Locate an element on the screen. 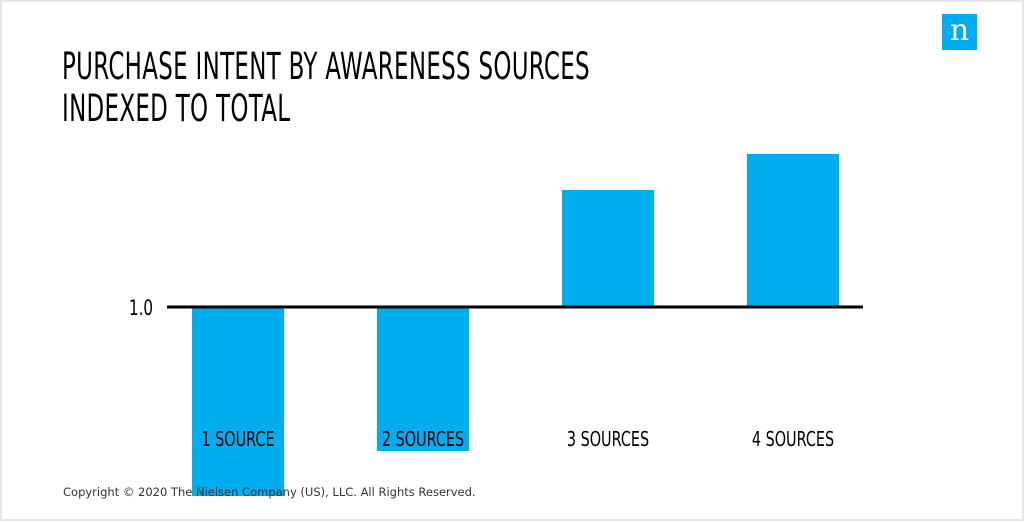 Image resolution: width=1024 pixels, height=523 pixels. chart-title-line-1: PURCHASE INTENT BY AWARENESS SOURCES is located at coordinates (326, 66).